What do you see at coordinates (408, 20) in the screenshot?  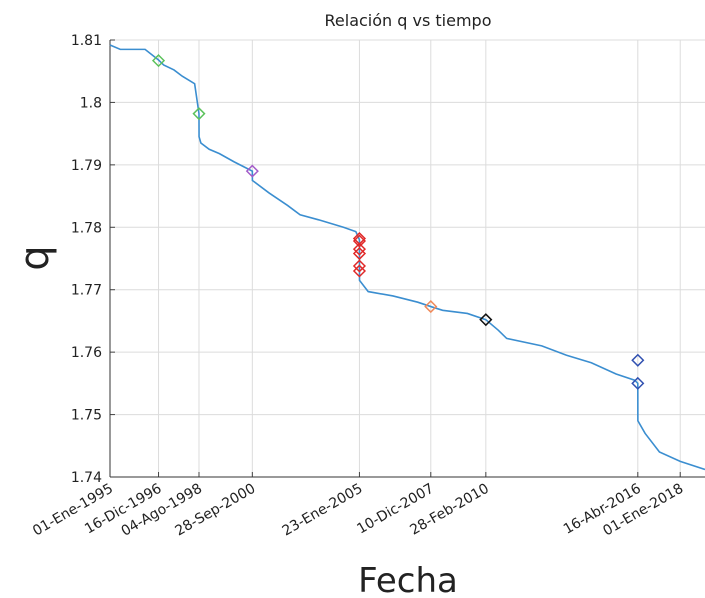 I see `chart-title: Relación q vs tiempo` at bounding box center [408, 20].